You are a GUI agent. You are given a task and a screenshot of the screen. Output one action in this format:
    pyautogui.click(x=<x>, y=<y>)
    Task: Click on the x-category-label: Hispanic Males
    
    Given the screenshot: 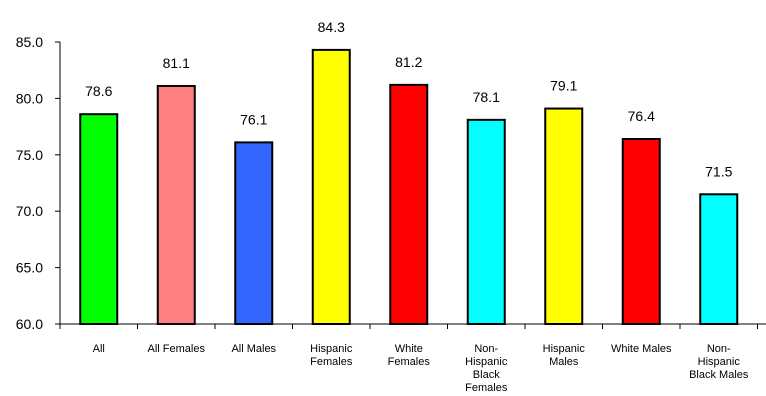 What is the action you would take?
    pyautogui.click(x=564, y=355)
    